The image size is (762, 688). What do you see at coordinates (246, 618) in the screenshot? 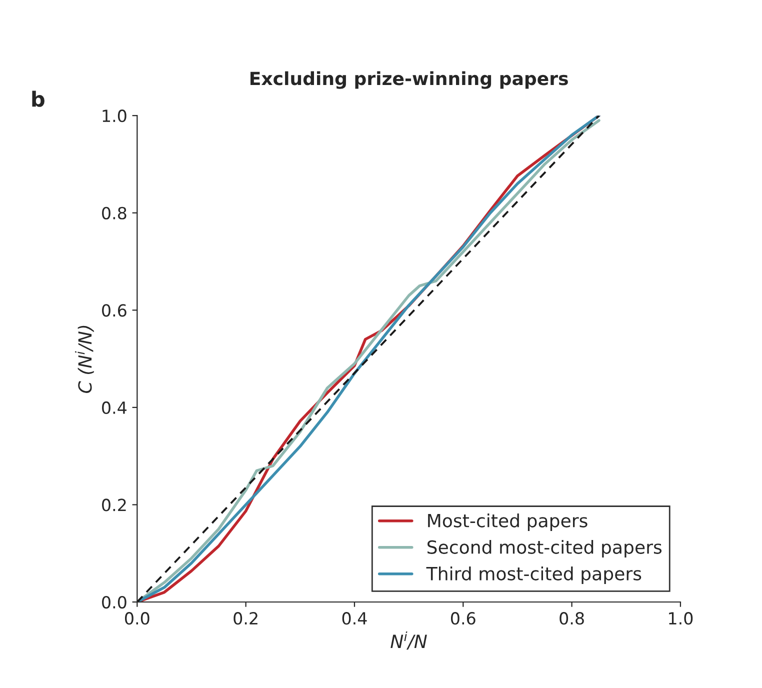
I see `x-tick-label: 0.2` at bounding box center [246, 618].